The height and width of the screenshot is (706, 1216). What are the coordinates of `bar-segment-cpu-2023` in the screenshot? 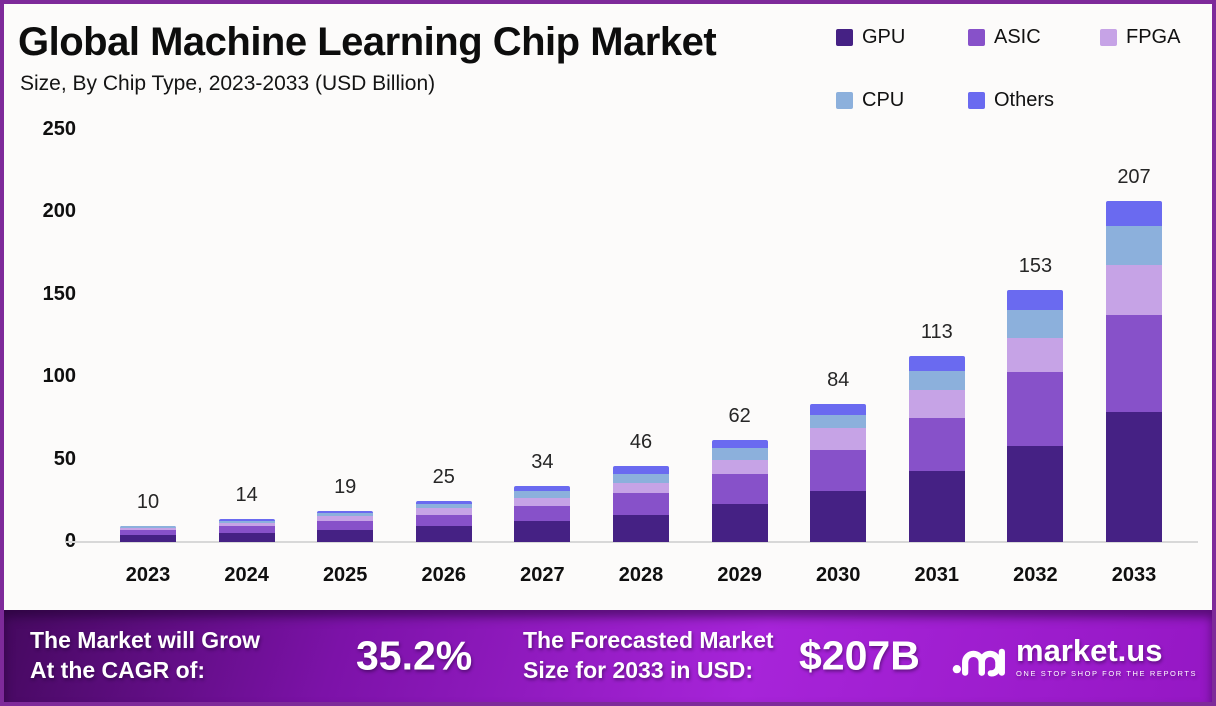 It's located at (148, 527).